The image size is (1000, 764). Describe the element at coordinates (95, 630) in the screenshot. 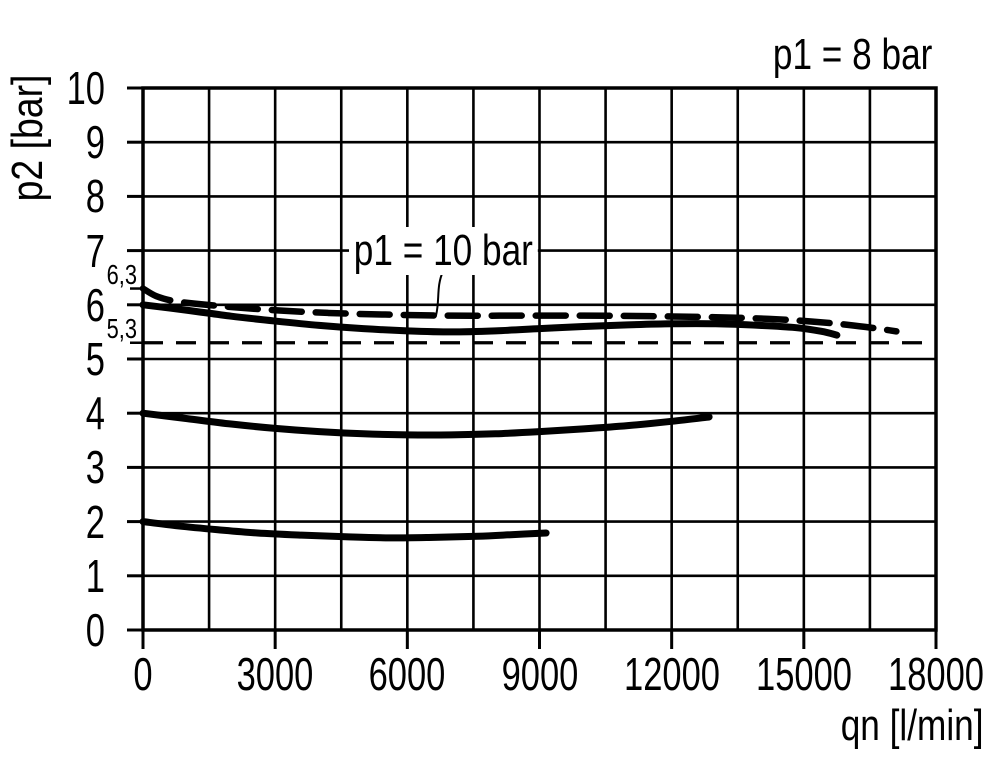

I see `y-tick-label: 0` at that location.